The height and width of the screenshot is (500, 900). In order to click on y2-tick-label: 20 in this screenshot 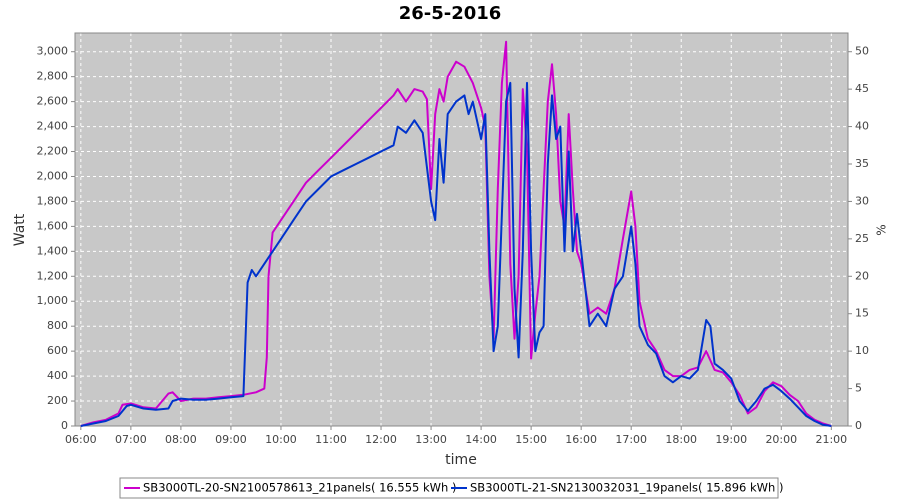, I will do `click(862, 275)`.